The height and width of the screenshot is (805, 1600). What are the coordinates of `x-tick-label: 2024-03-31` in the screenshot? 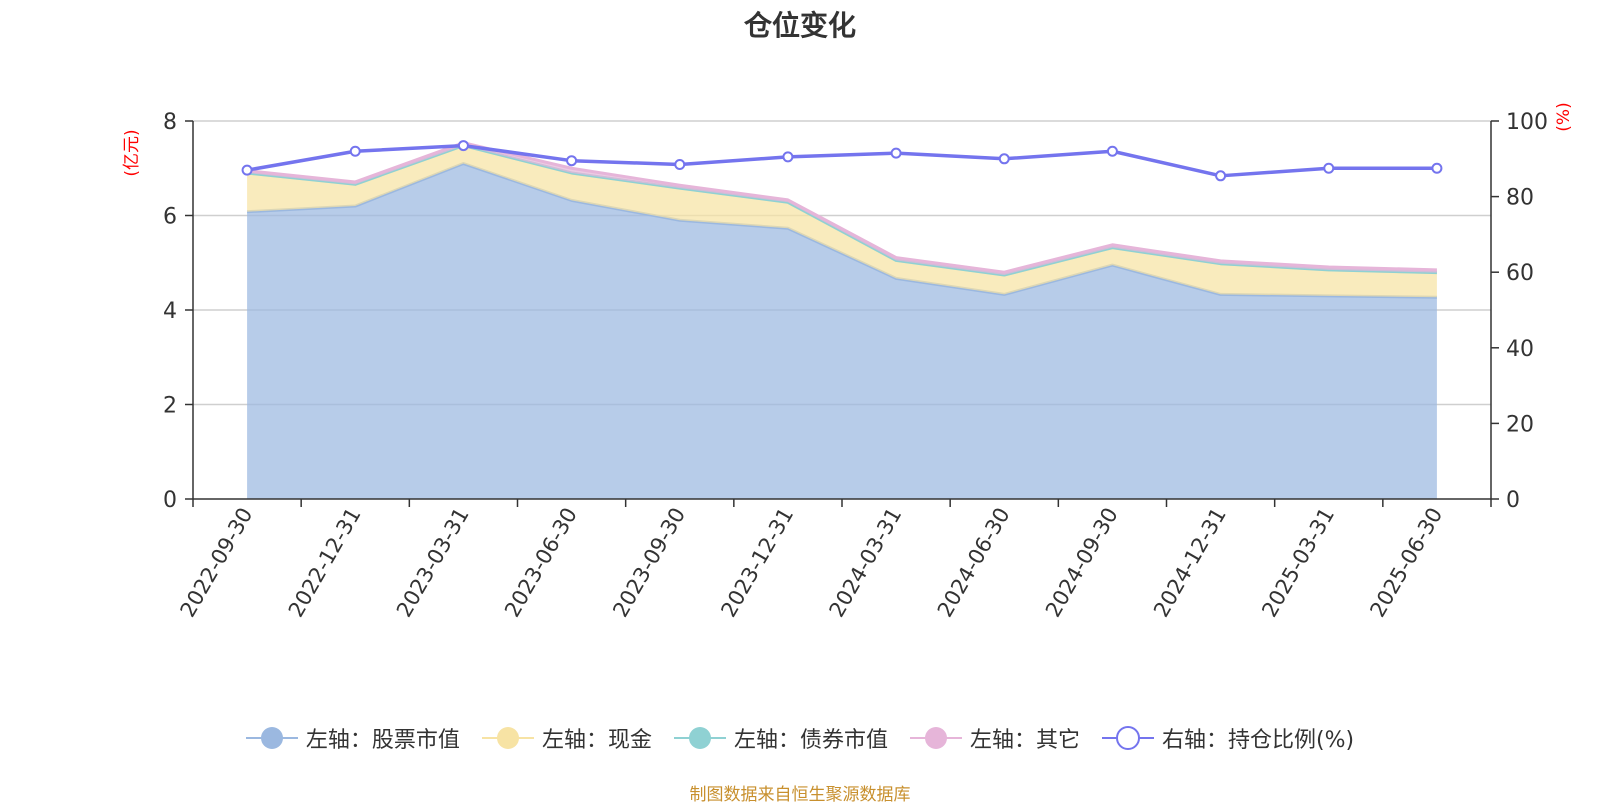 It's located at (866, 563).